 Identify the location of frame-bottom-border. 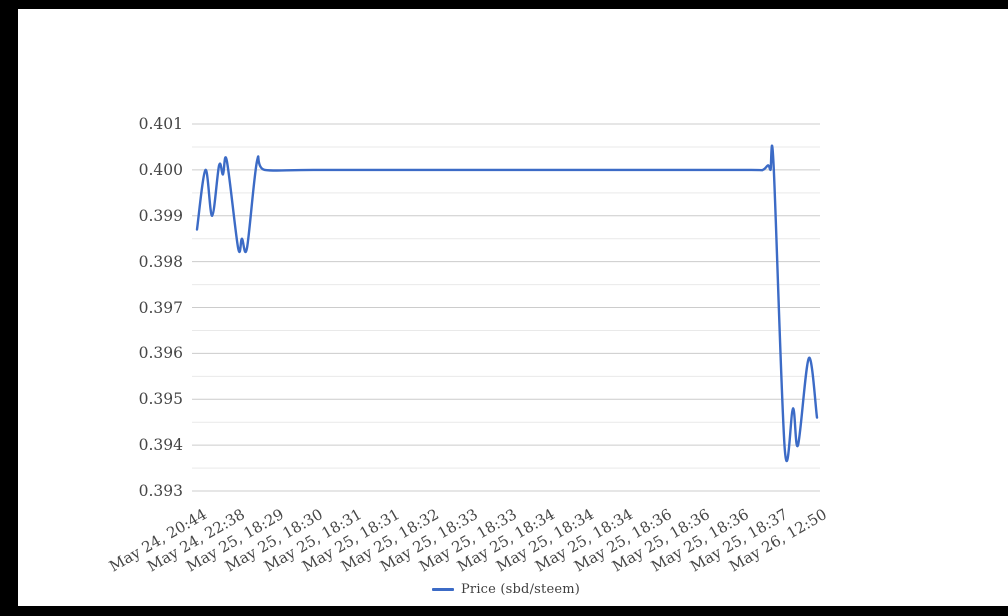
(504, 611).